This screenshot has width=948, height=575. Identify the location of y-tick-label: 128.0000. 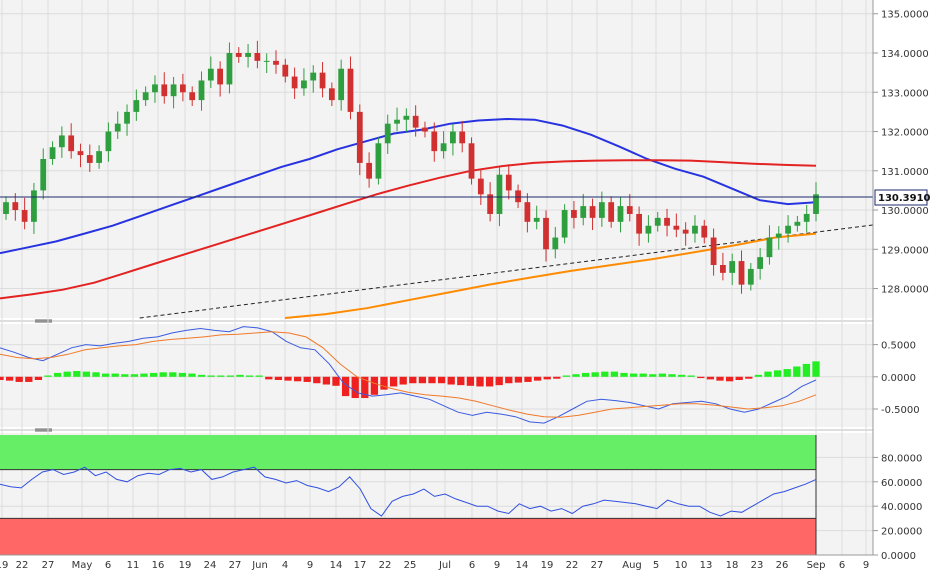
(905, 290).